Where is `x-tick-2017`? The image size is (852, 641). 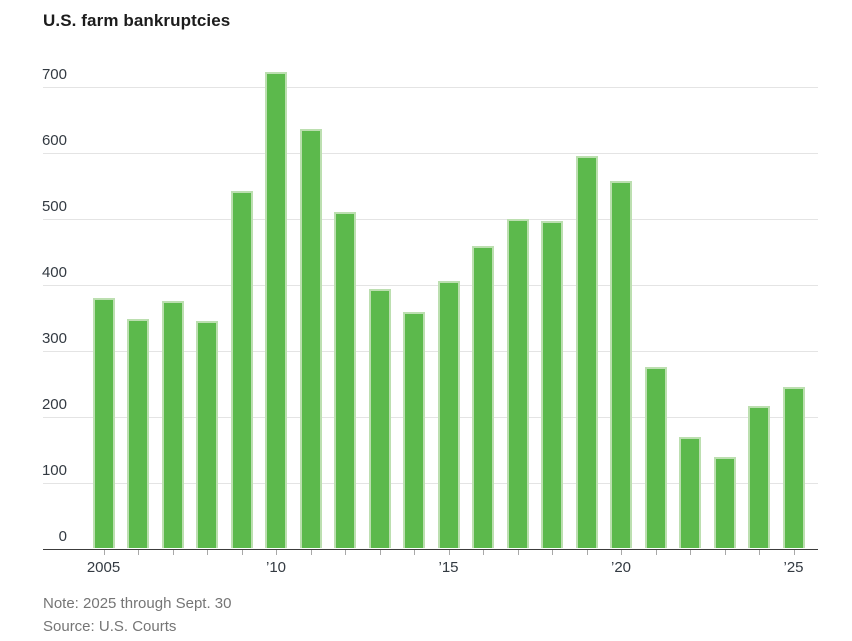
x-tick-2017 is located at coordinates (518, 552).